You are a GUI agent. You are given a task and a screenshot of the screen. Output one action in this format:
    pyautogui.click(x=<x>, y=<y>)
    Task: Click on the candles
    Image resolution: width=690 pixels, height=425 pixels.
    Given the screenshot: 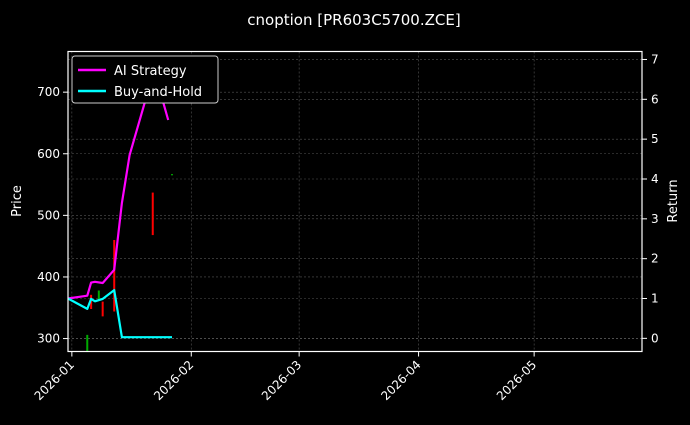 What is the action you would take?
    pyautogui.click(x=130, y=263)
    